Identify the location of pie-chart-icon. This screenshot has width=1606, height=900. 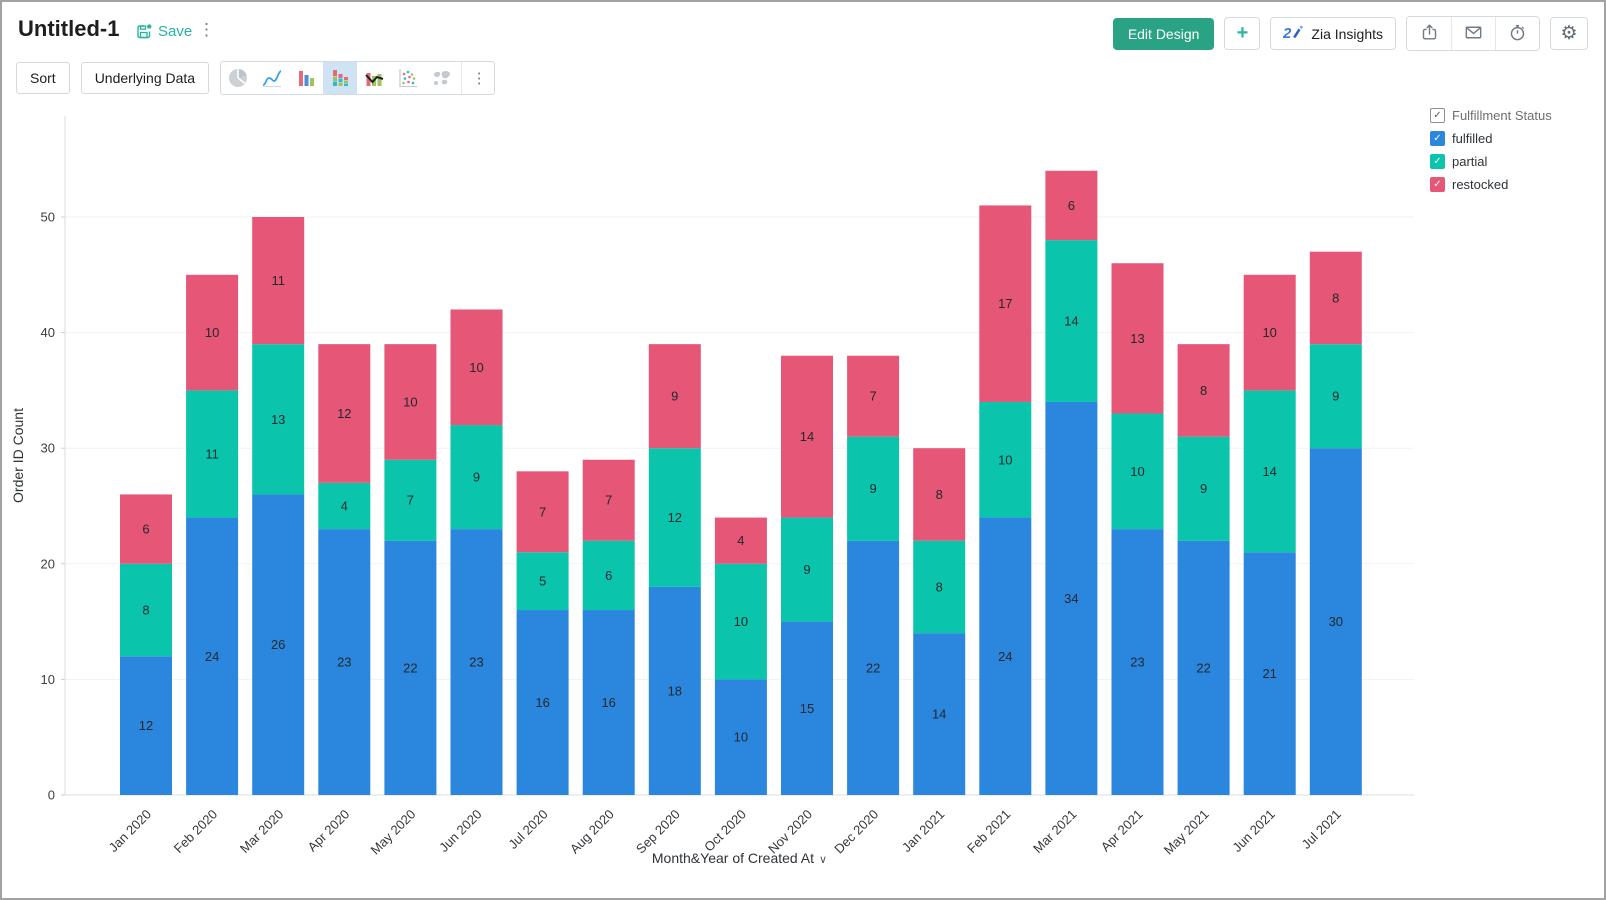
(238, 78).